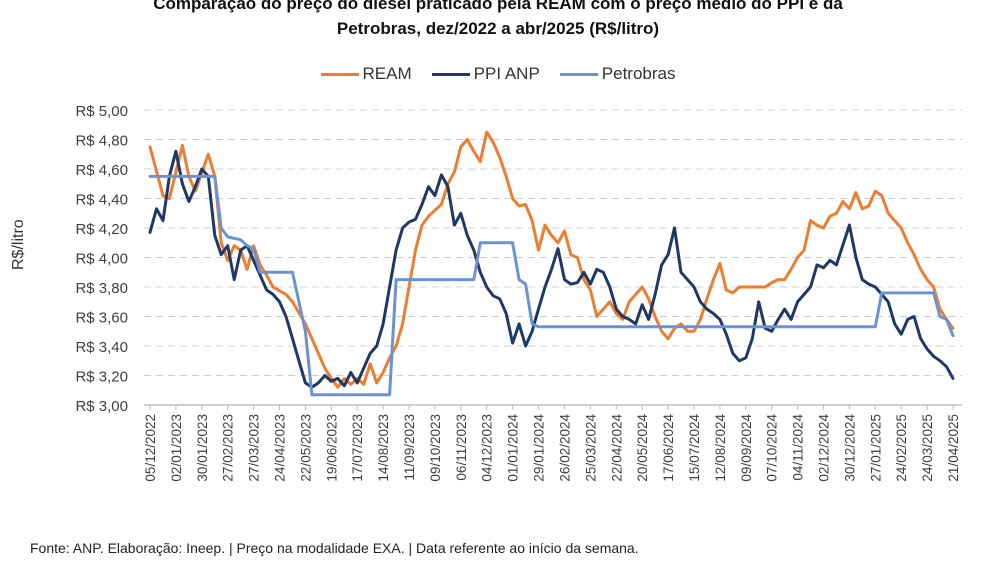  What do you see at coordinates (176, 448) in the screenshot?
I see `x-tick-label: 02/01/2023` at bounding box center [176, 448].